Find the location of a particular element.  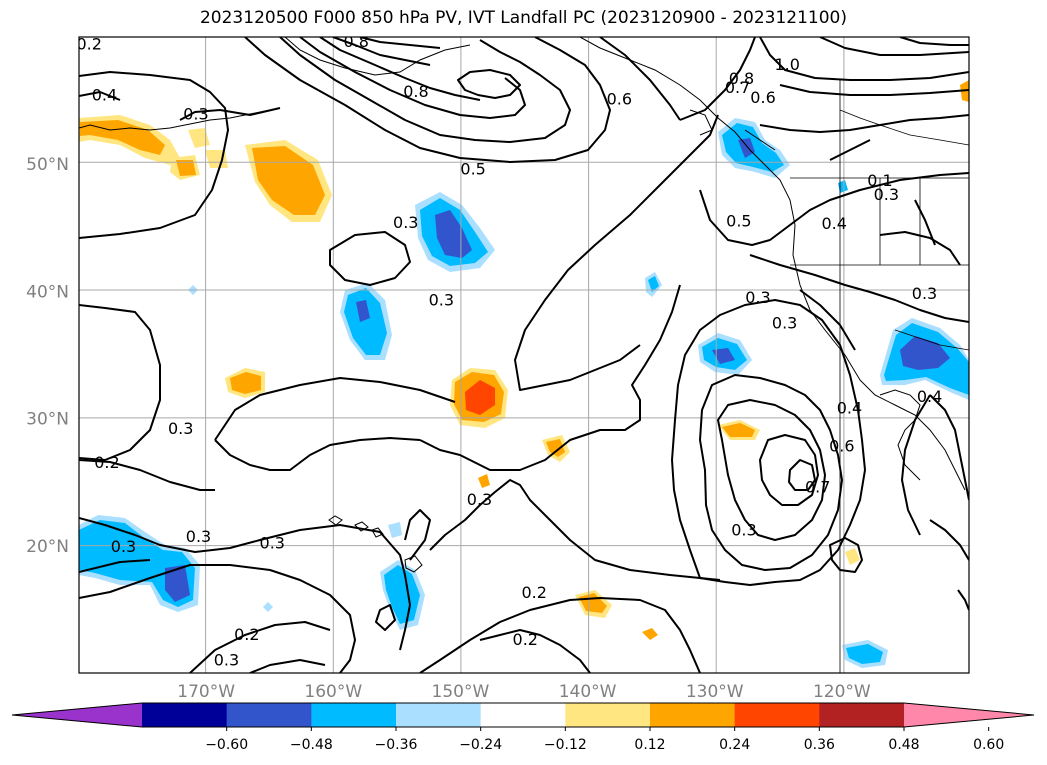

colorbar-tick-label: 0.60 is located at coordinates (988, 745).